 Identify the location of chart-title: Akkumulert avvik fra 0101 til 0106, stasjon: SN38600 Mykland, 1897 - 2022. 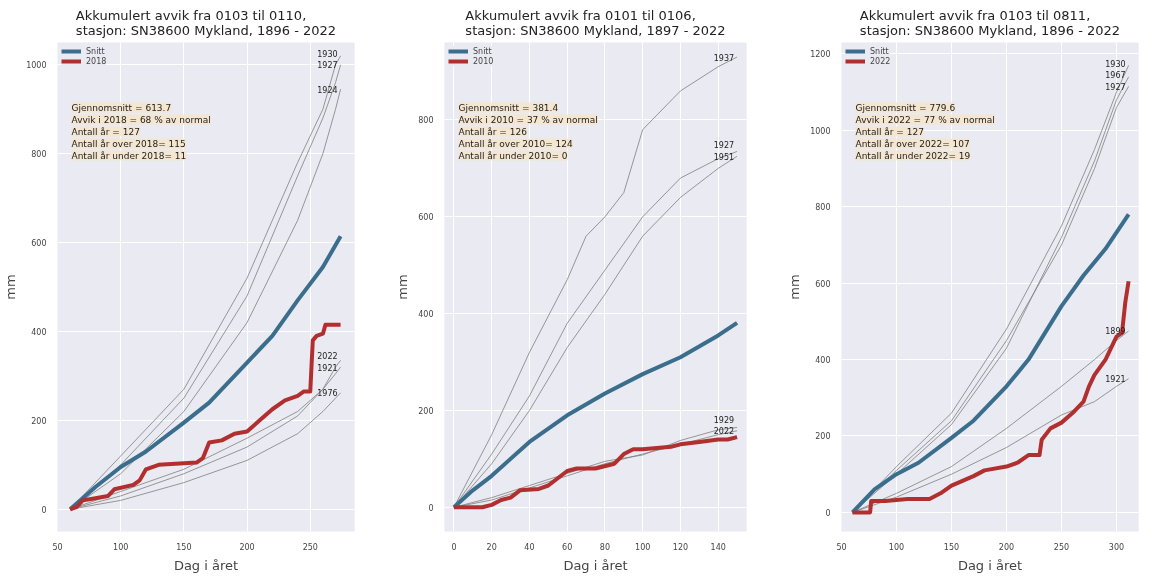
(595, 22).